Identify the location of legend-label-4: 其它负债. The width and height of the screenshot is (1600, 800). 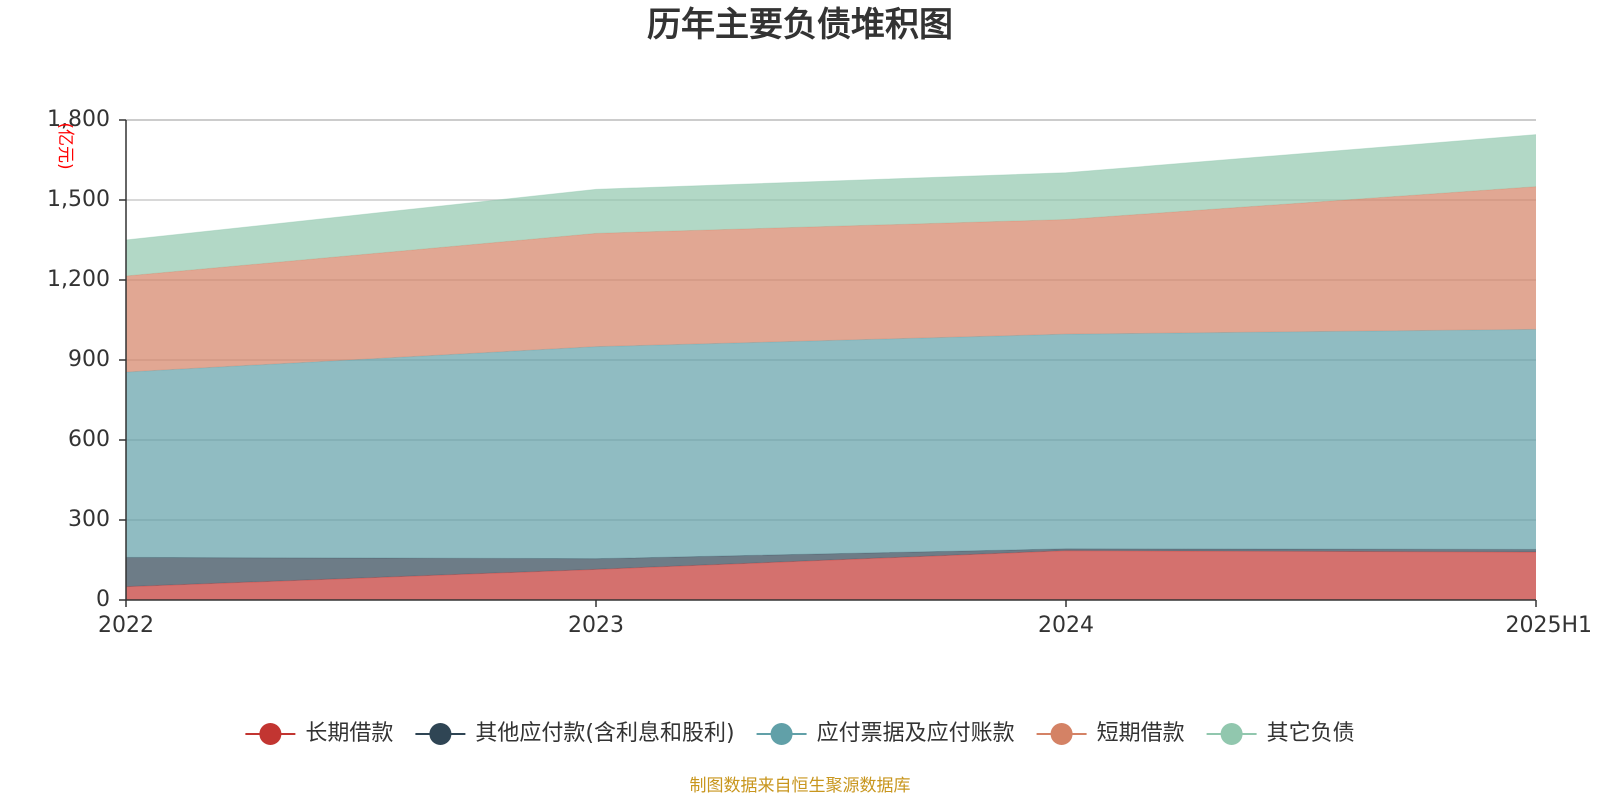
(1311, 733).